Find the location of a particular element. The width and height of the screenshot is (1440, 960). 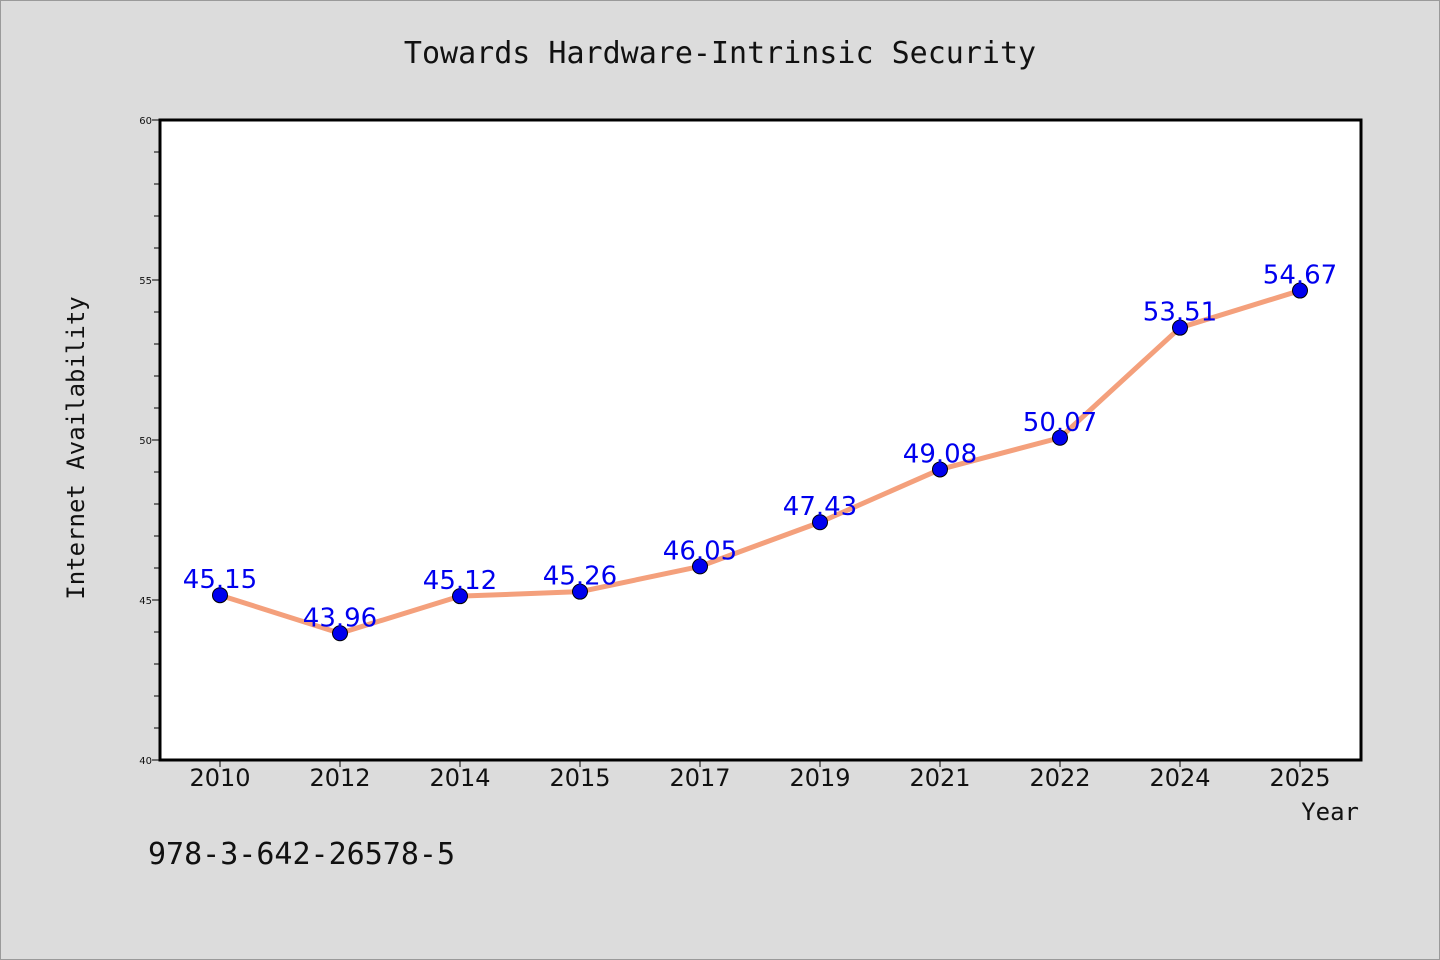

data-label: 45.15 is located at coordinates (220, 580).